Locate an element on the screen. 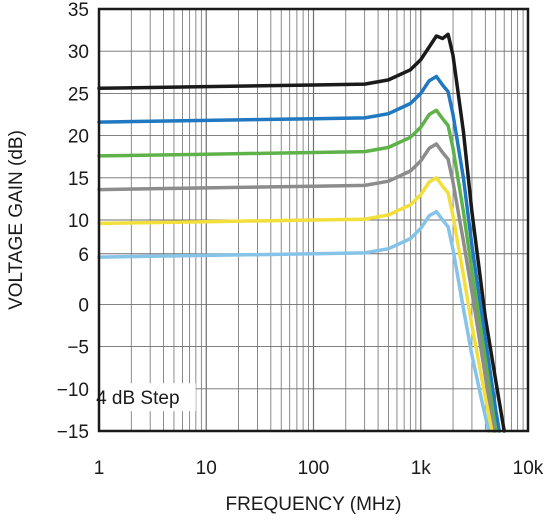 The height and width of the screenshot is (523, 558). annotation-group: 4 dB Step is located at coordinates (137, 397).